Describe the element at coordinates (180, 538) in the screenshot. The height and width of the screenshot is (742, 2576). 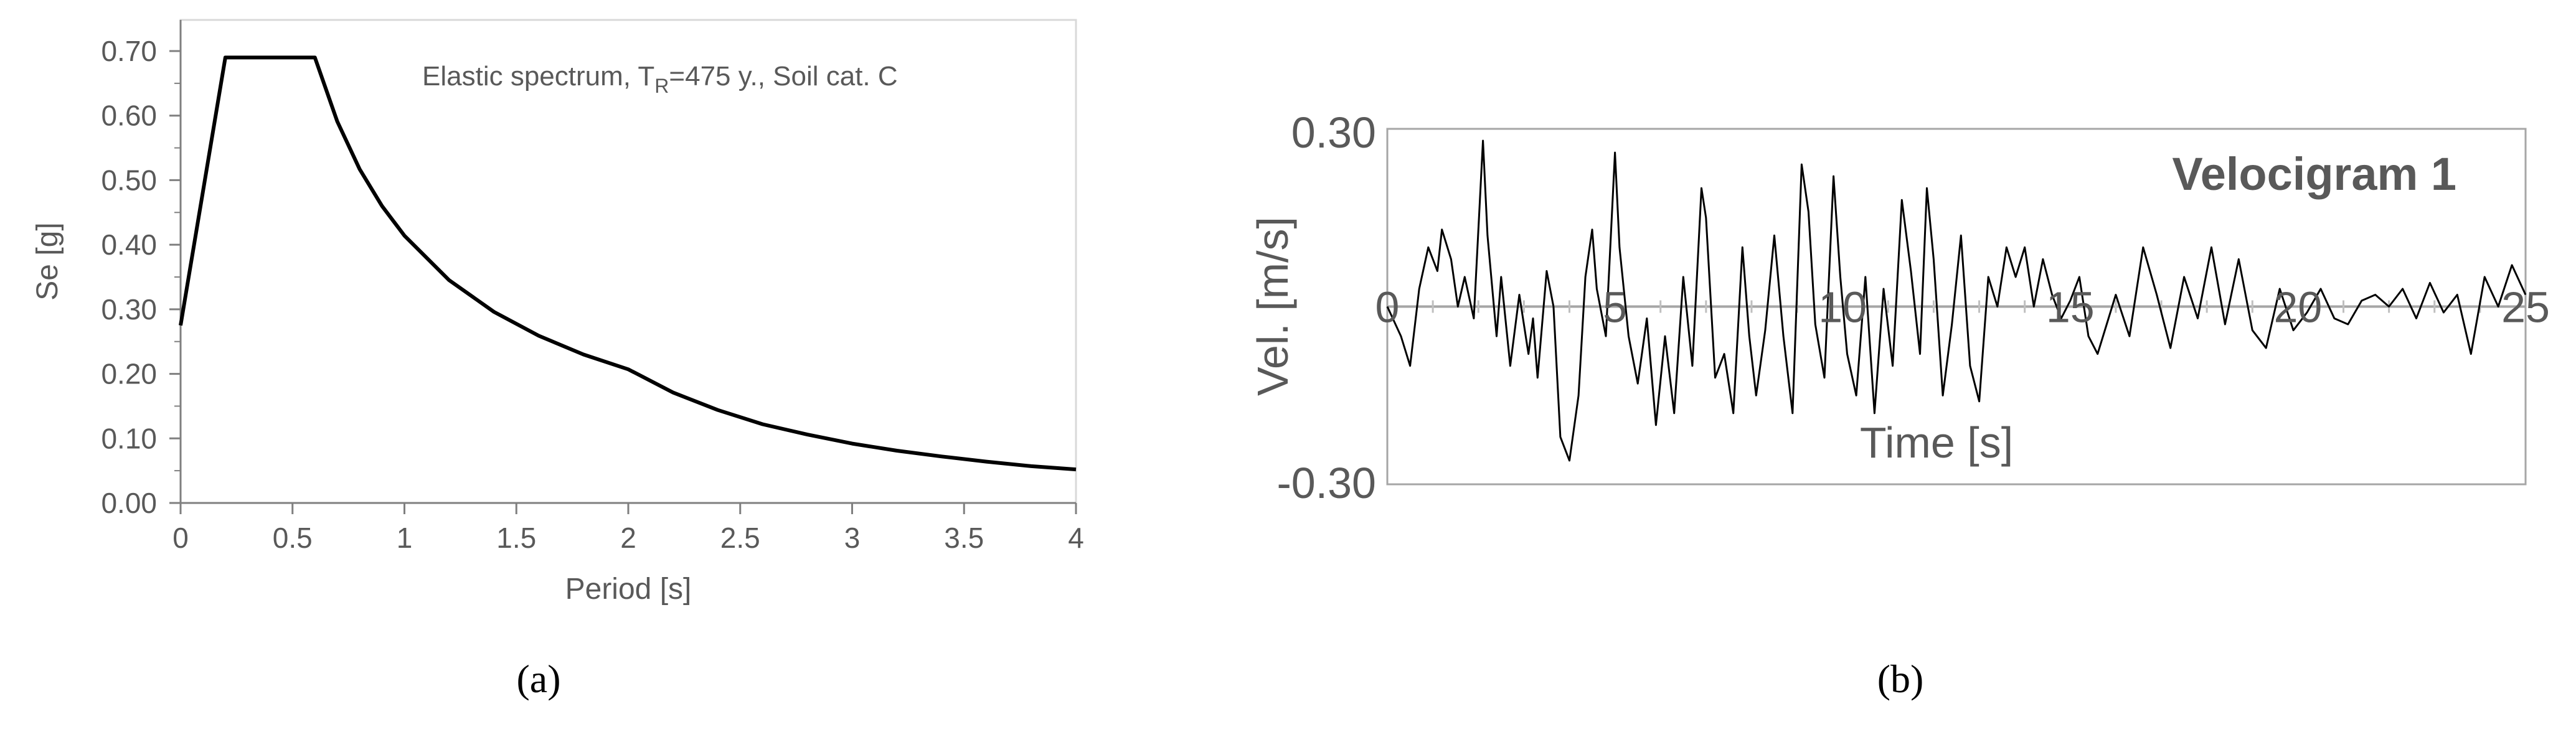
I see `spectrum-x-tick-label: 0` at that location.